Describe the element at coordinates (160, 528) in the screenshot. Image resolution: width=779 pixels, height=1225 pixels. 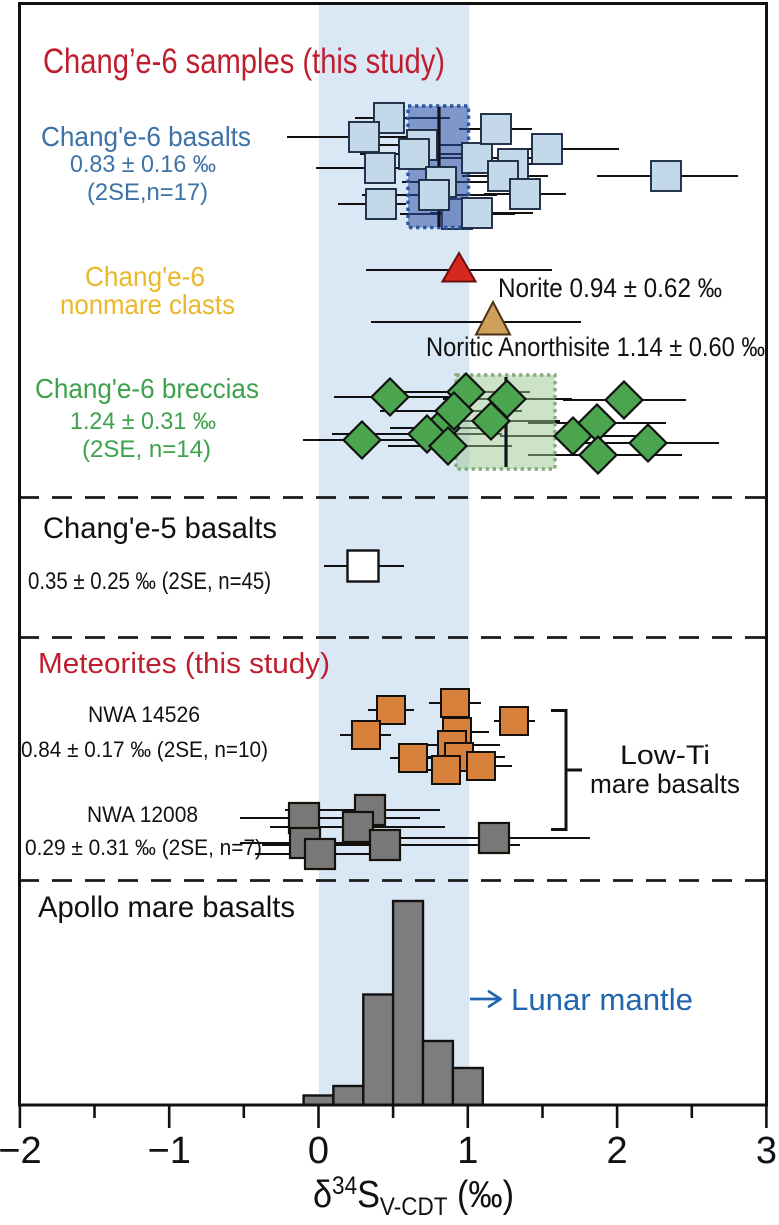
I see `svg-text: Chang'e-5 basalts` at that location.